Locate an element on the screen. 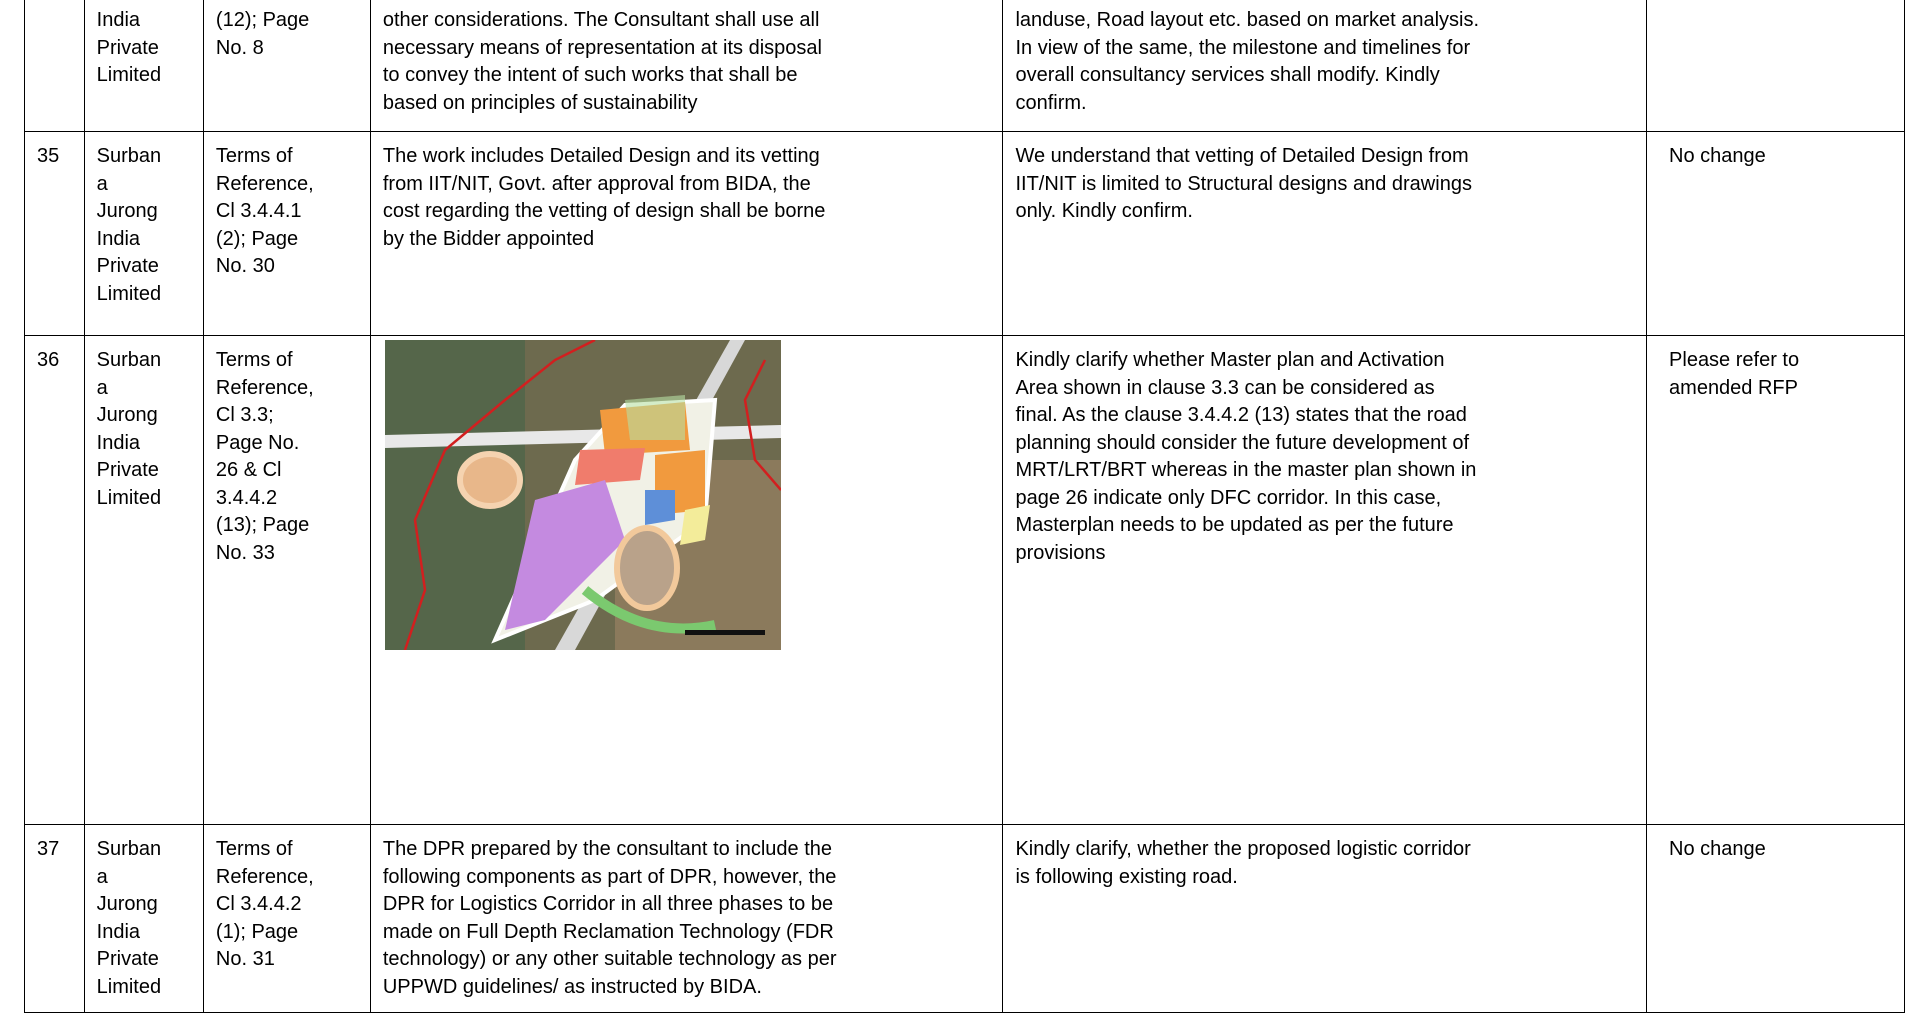 Image resolution: width=1905 pixels, height=1017 pixels. table-cell: India Private Limited is located at coordinates (143, 66).